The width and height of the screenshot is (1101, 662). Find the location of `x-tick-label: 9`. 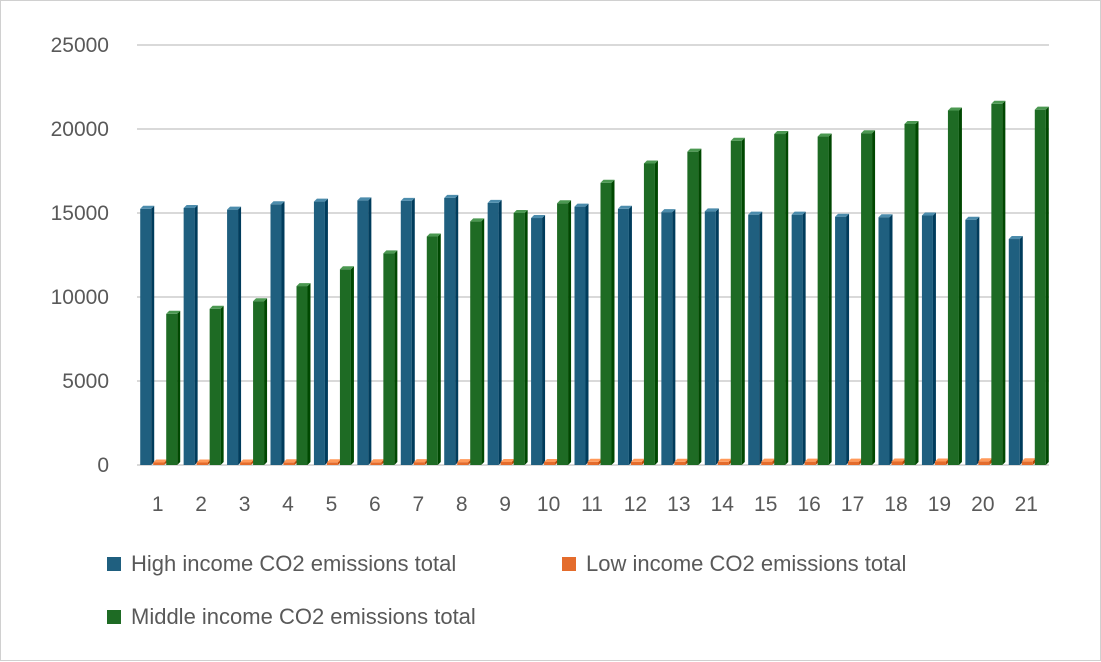

x-tick-label: 9 is located at coordinates (505, 504).